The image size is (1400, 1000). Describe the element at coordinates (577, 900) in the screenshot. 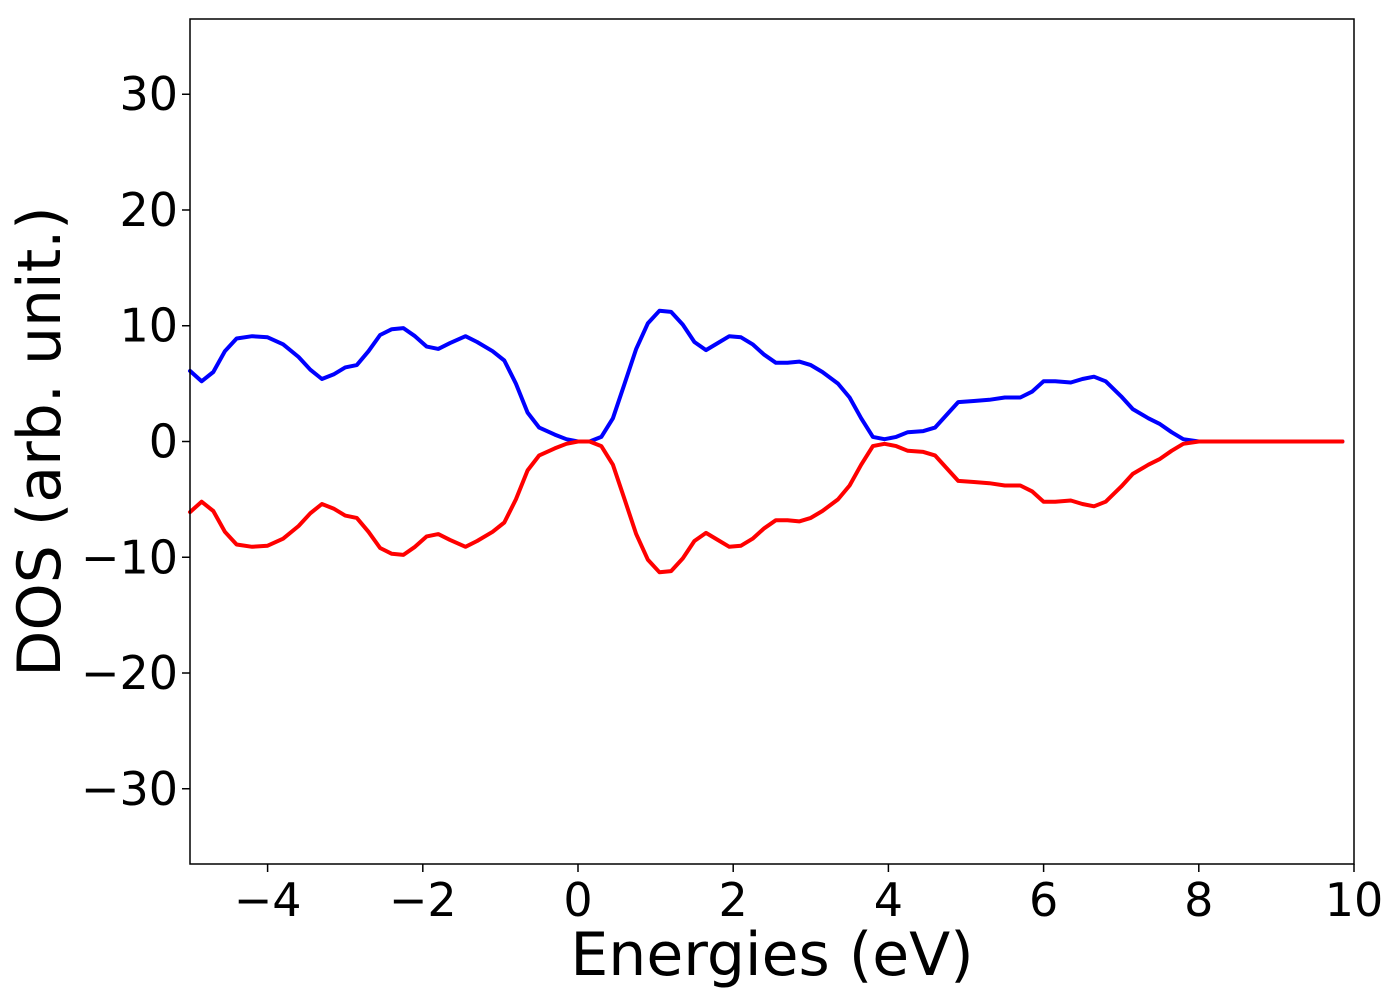

I see `x-tick-label: 0` at that location.